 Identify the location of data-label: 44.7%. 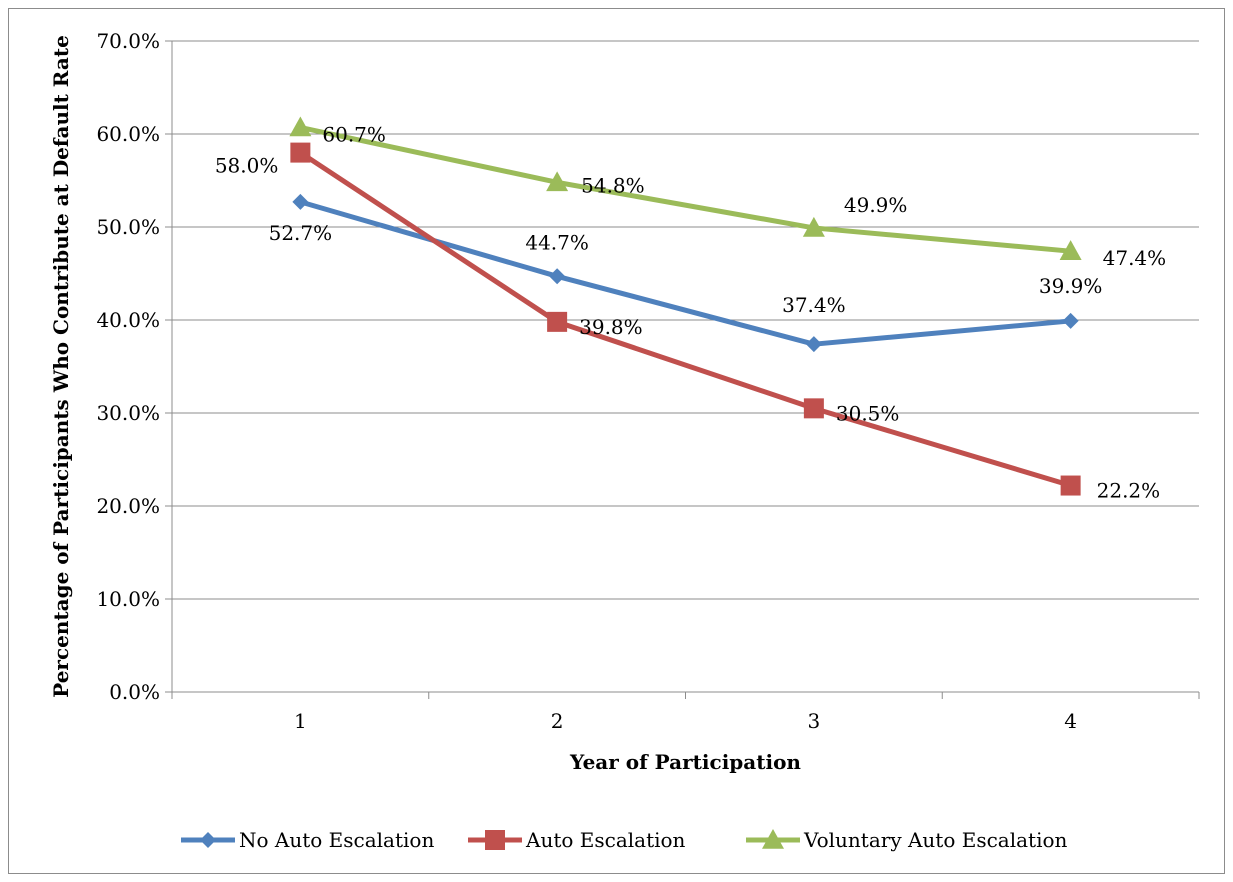
(557, 242).